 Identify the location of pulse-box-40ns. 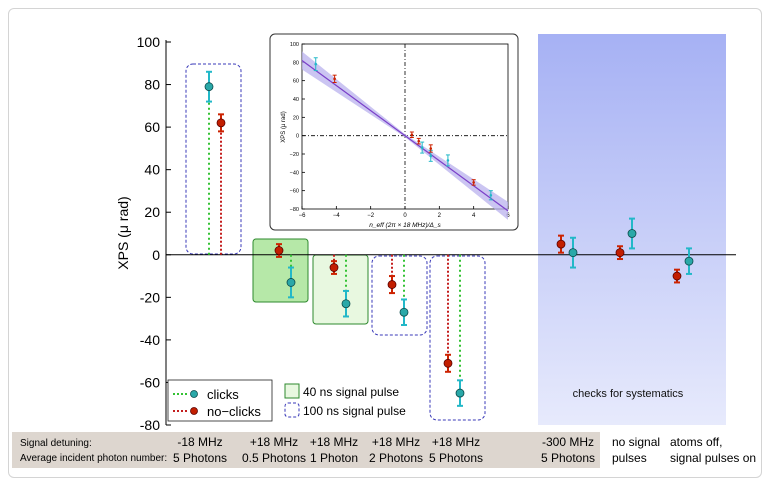
(340, 289).